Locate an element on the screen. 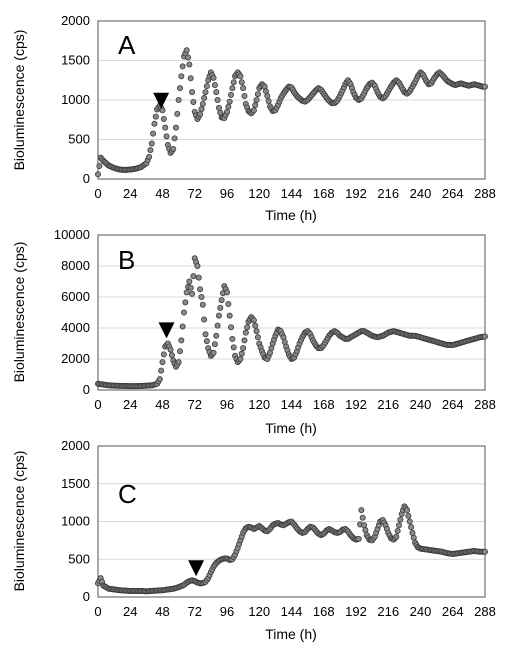 The width and height of the screenshot is (519, 659). x-tick-label: 24 is located at coordinates (130, 611).